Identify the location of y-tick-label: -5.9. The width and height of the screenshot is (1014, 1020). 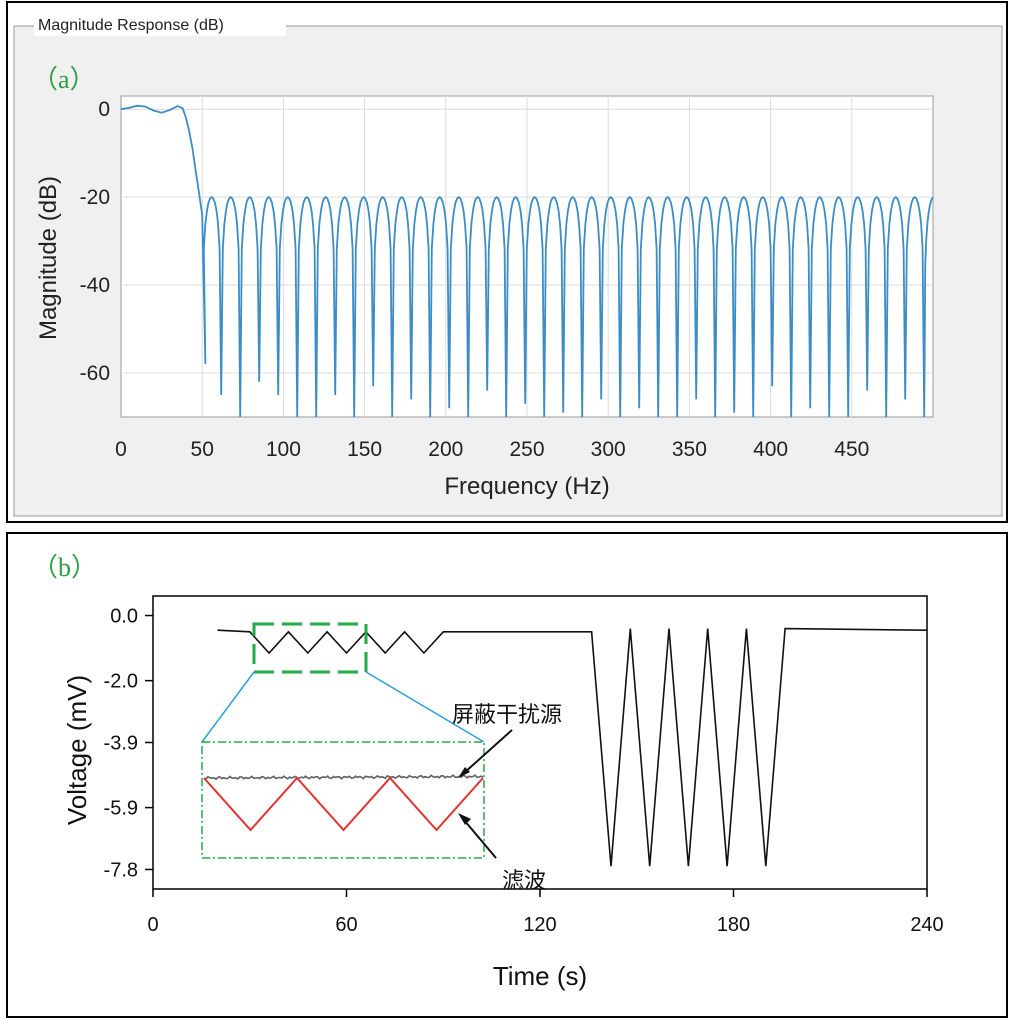
(121, 809).